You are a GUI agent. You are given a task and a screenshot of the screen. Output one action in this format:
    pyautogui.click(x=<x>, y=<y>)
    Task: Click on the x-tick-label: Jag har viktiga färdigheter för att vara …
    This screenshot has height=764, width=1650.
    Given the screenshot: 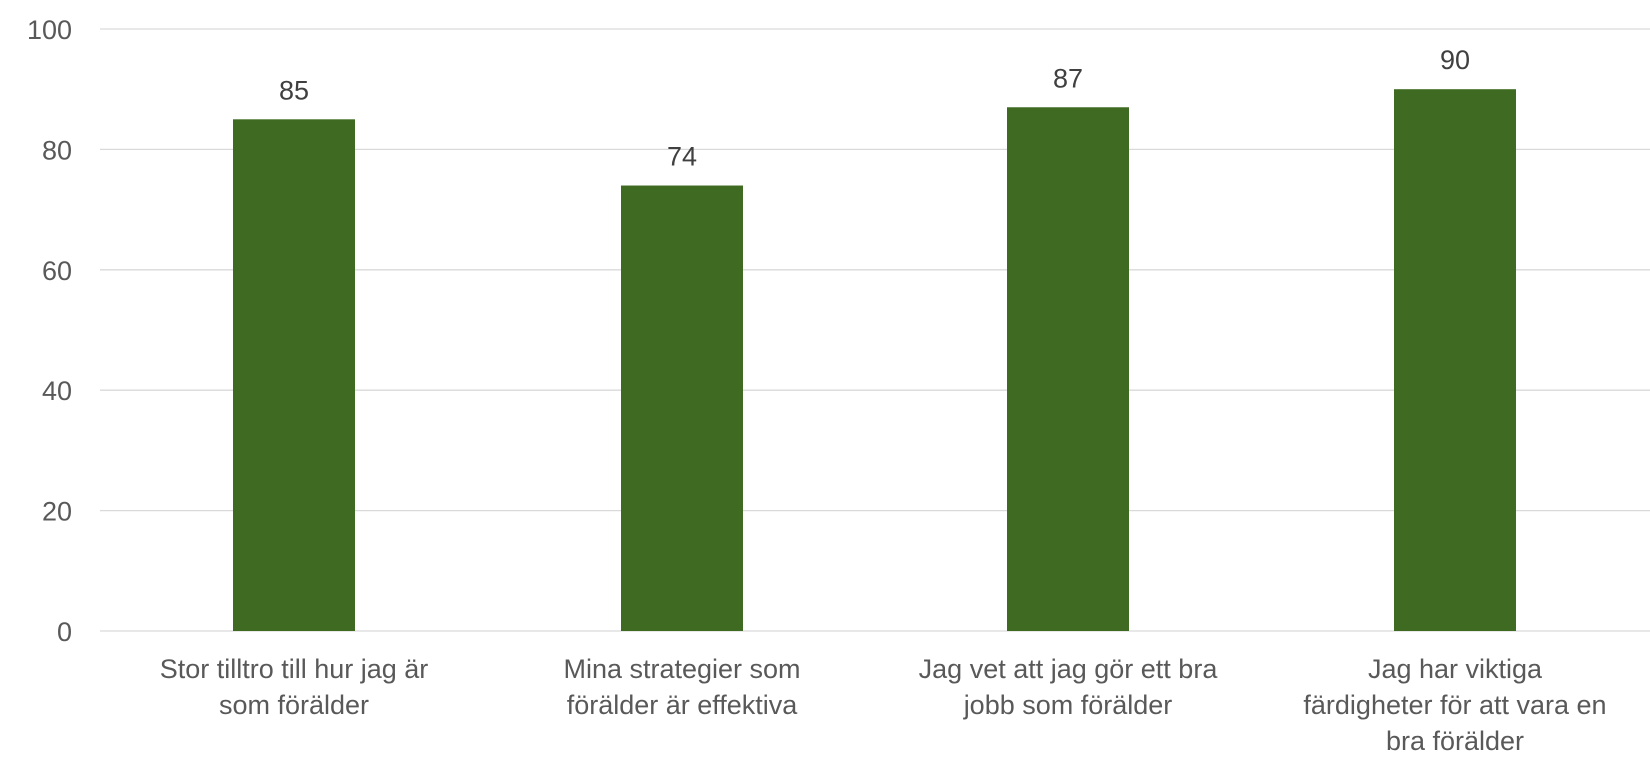 What is the action you would take?
    pyautogui.click(x=1455, y=705)
    